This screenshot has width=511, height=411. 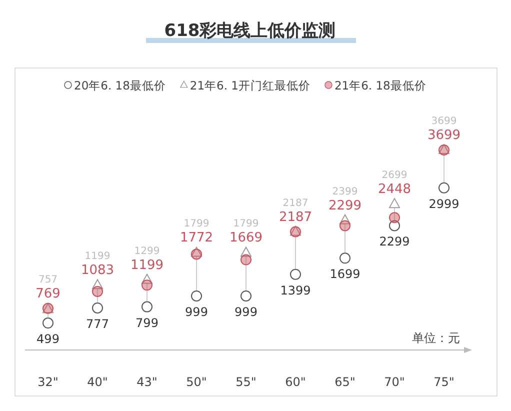 What do you see at coordinates (345, 274) in the screenshot?
I see `data-label: 1699` at bounding box center [345, 274].